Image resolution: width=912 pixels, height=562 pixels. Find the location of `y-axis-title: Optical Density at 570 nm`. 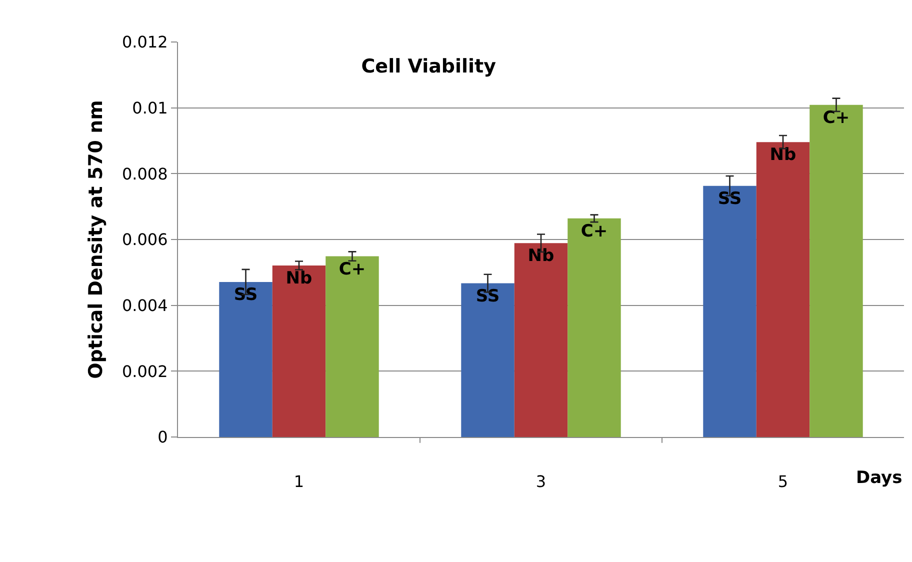

y-axis-title: Optical Density at 570 nm is located at coordinates (95, 239).